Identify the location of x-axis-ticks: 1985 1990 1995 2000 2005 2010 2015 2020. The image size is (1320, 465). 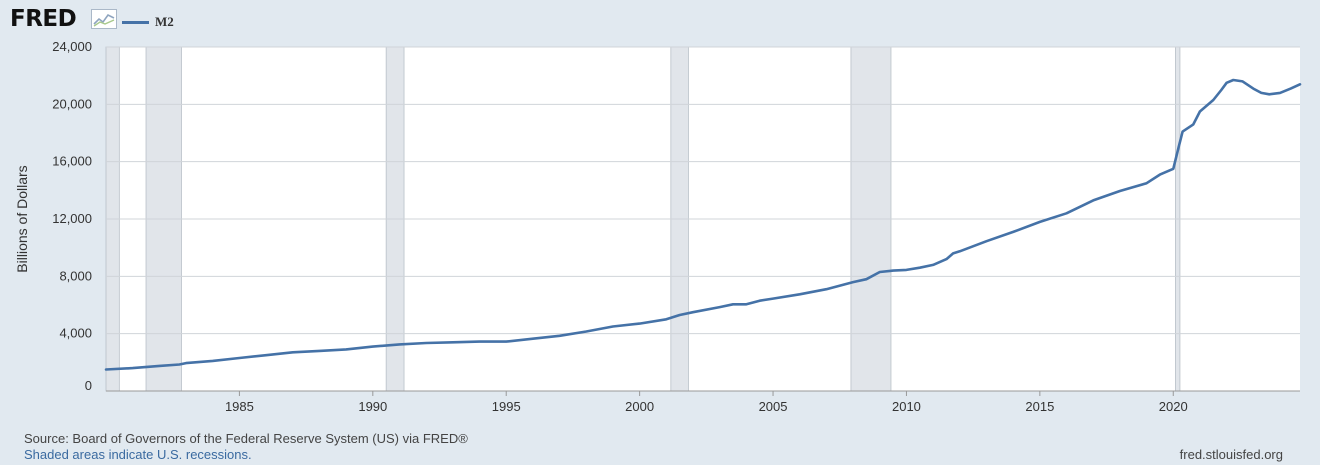
(703, 402).